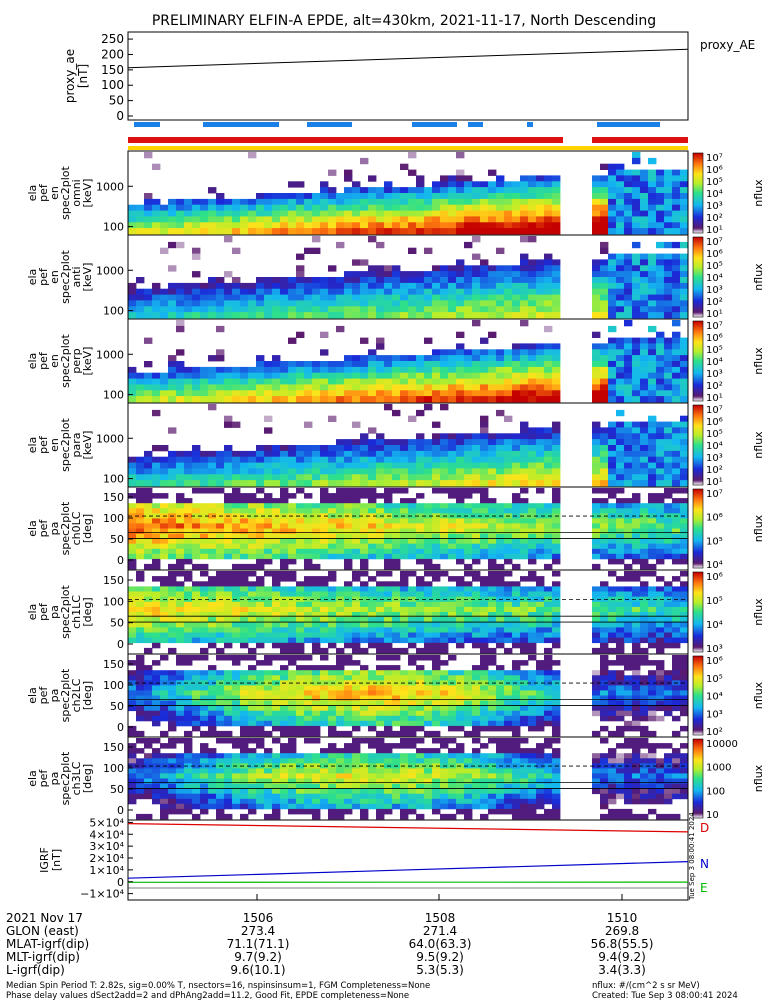 The image size is (775, 1004). I want to click on colorbar-tick-label: 10⁵, so click(714, 350).